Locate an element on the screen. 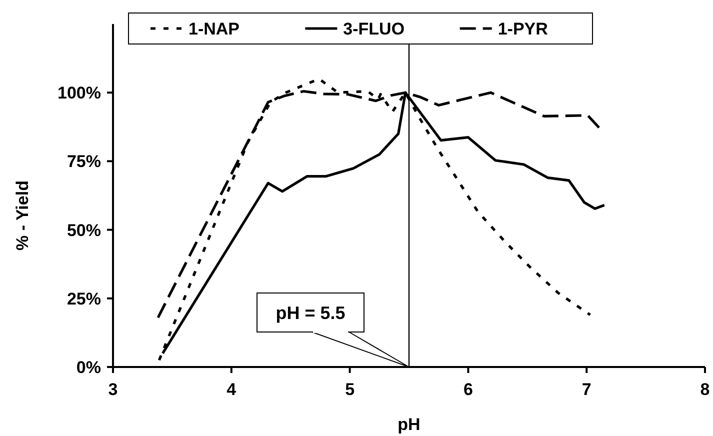 This screenshot has width=713, height=436. x-tick-label: 7 is located at coordinates (587, 389).